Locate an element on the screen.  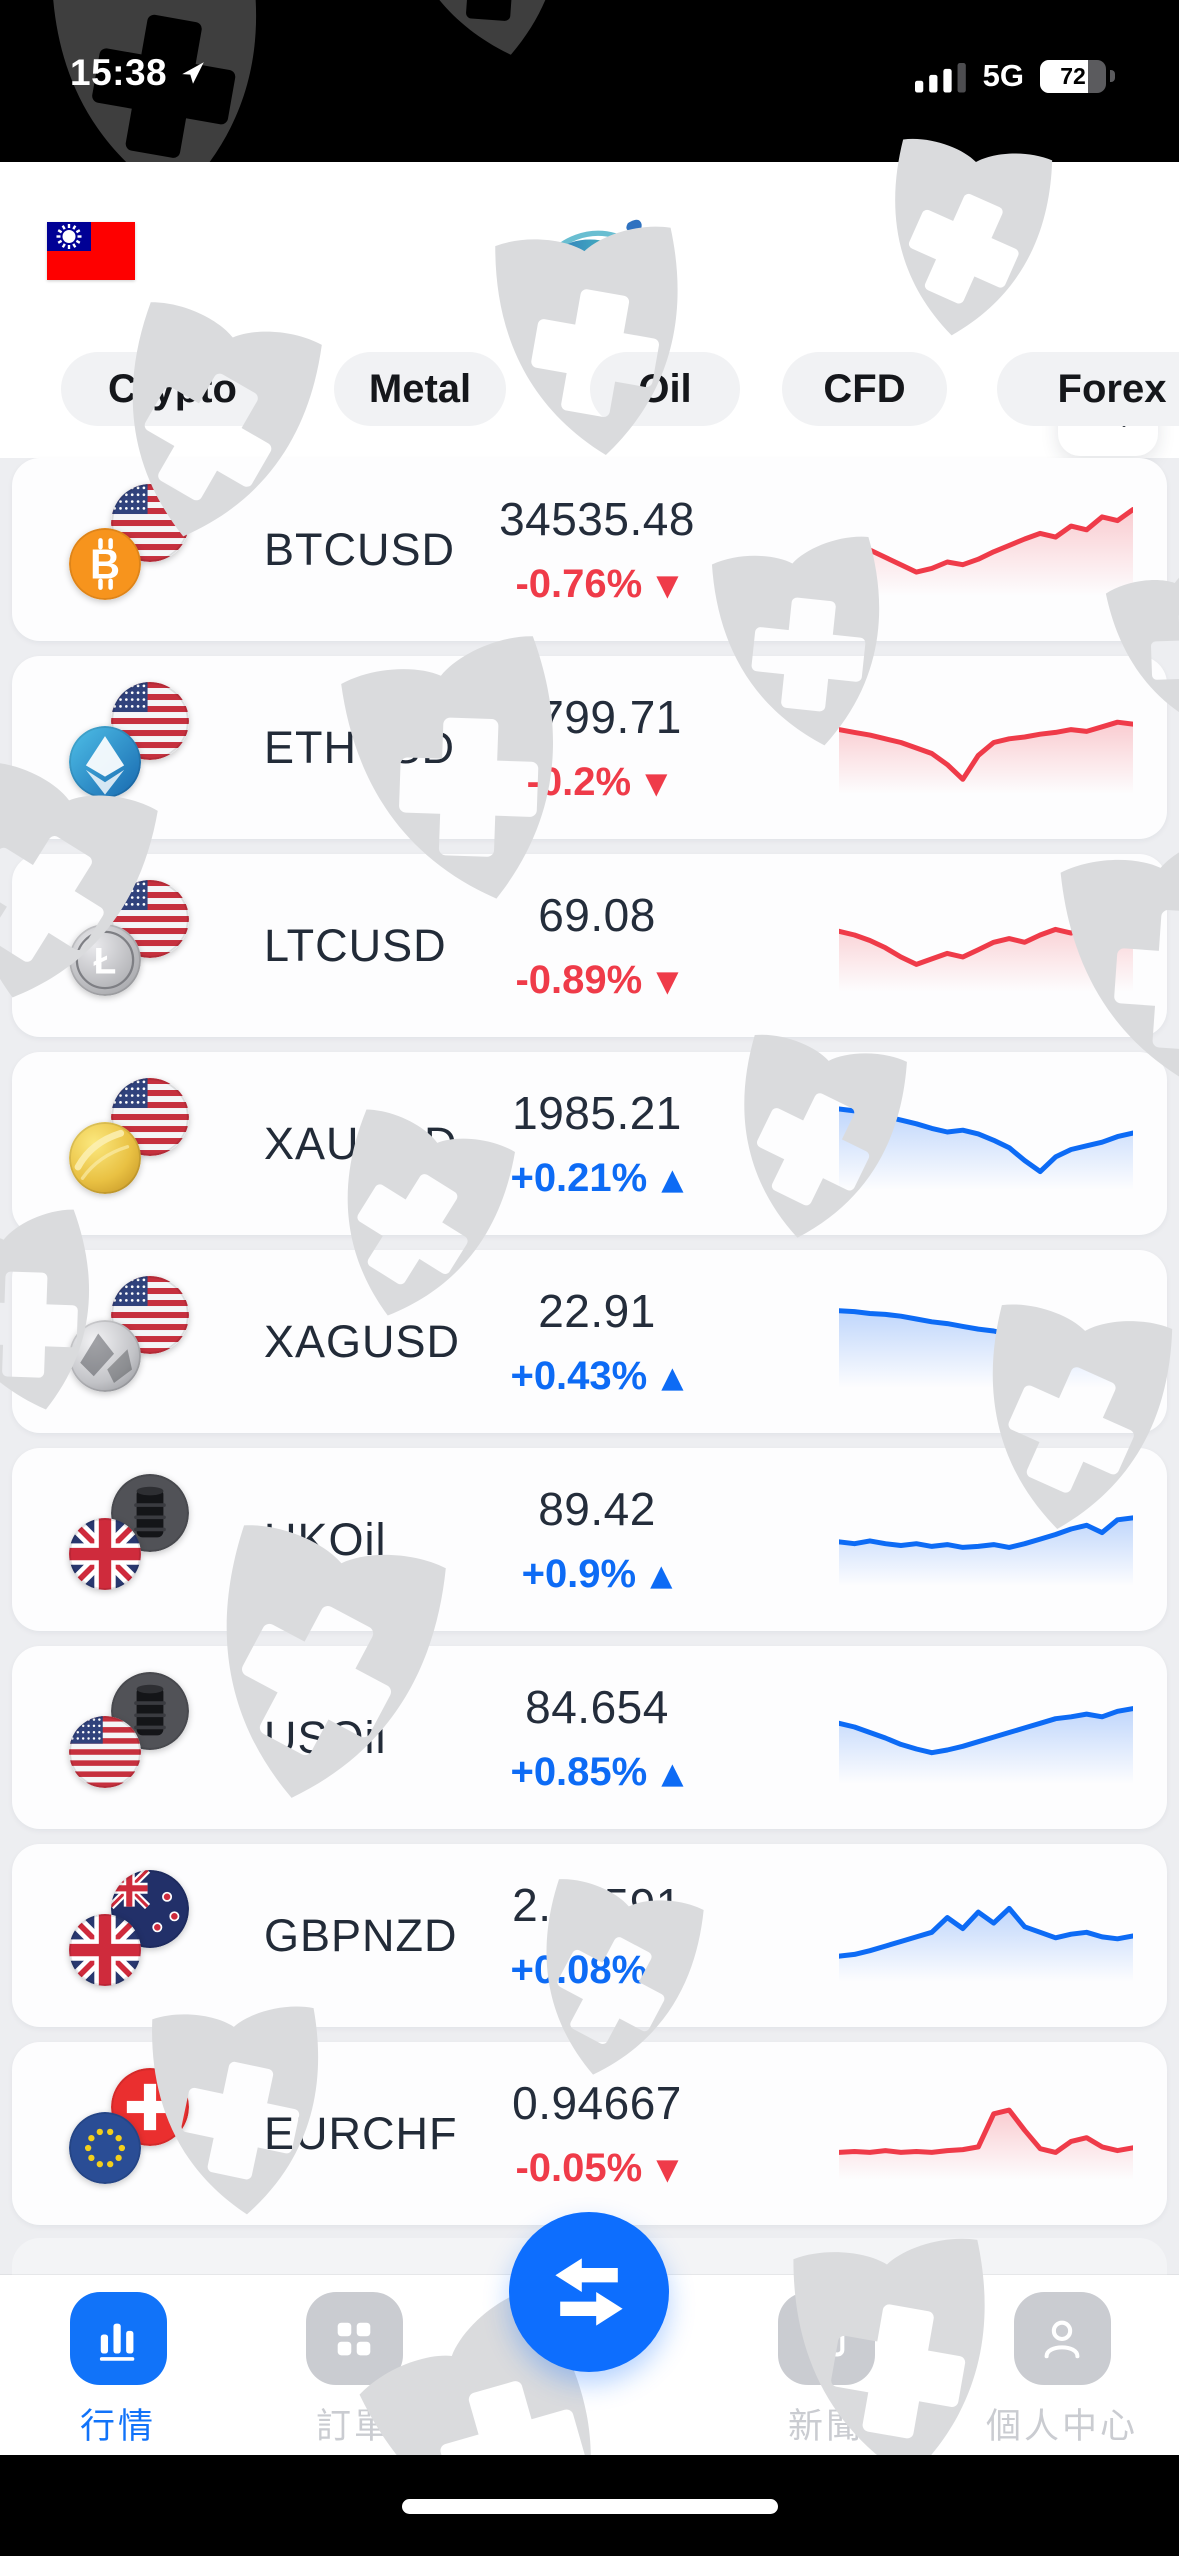
watchlist-row-gbpnzd: GBPNZD 2.08591 +0.08% ▲ is located at coordinates (589, 1935).